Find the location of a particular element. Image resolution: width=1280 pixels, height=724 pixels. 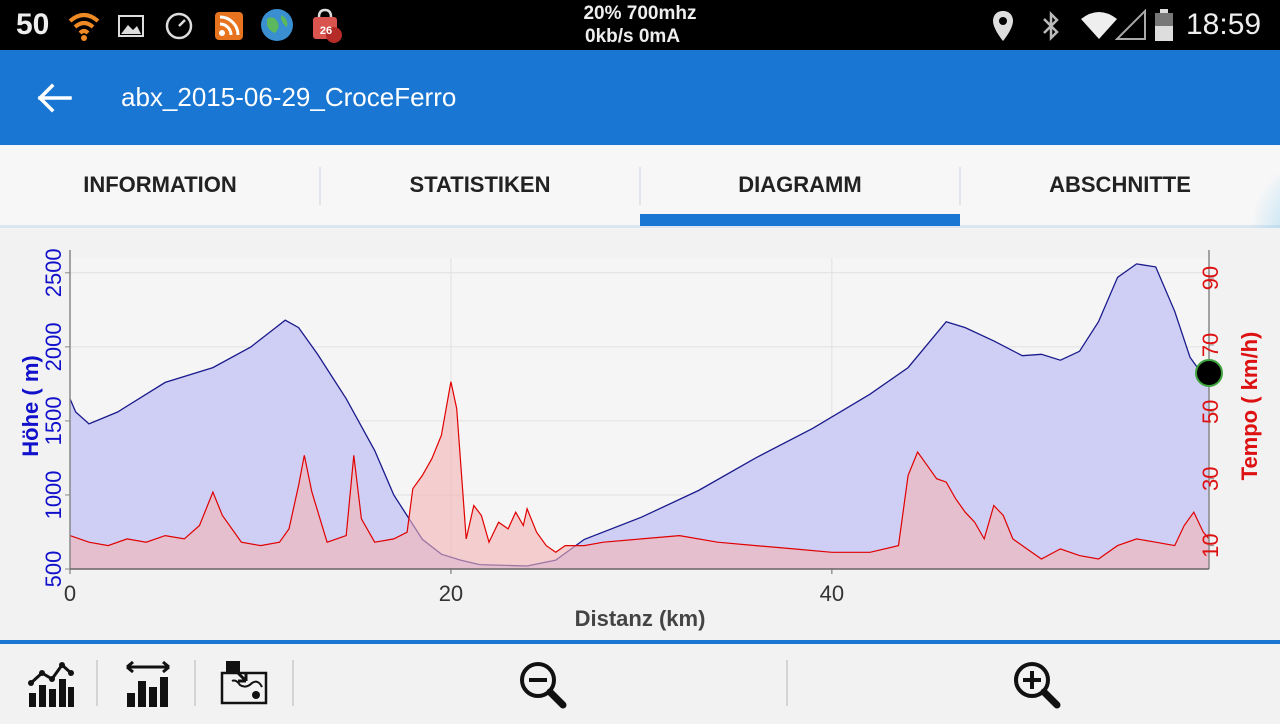

zoom-in-button is located at coordinates (1036, 684).